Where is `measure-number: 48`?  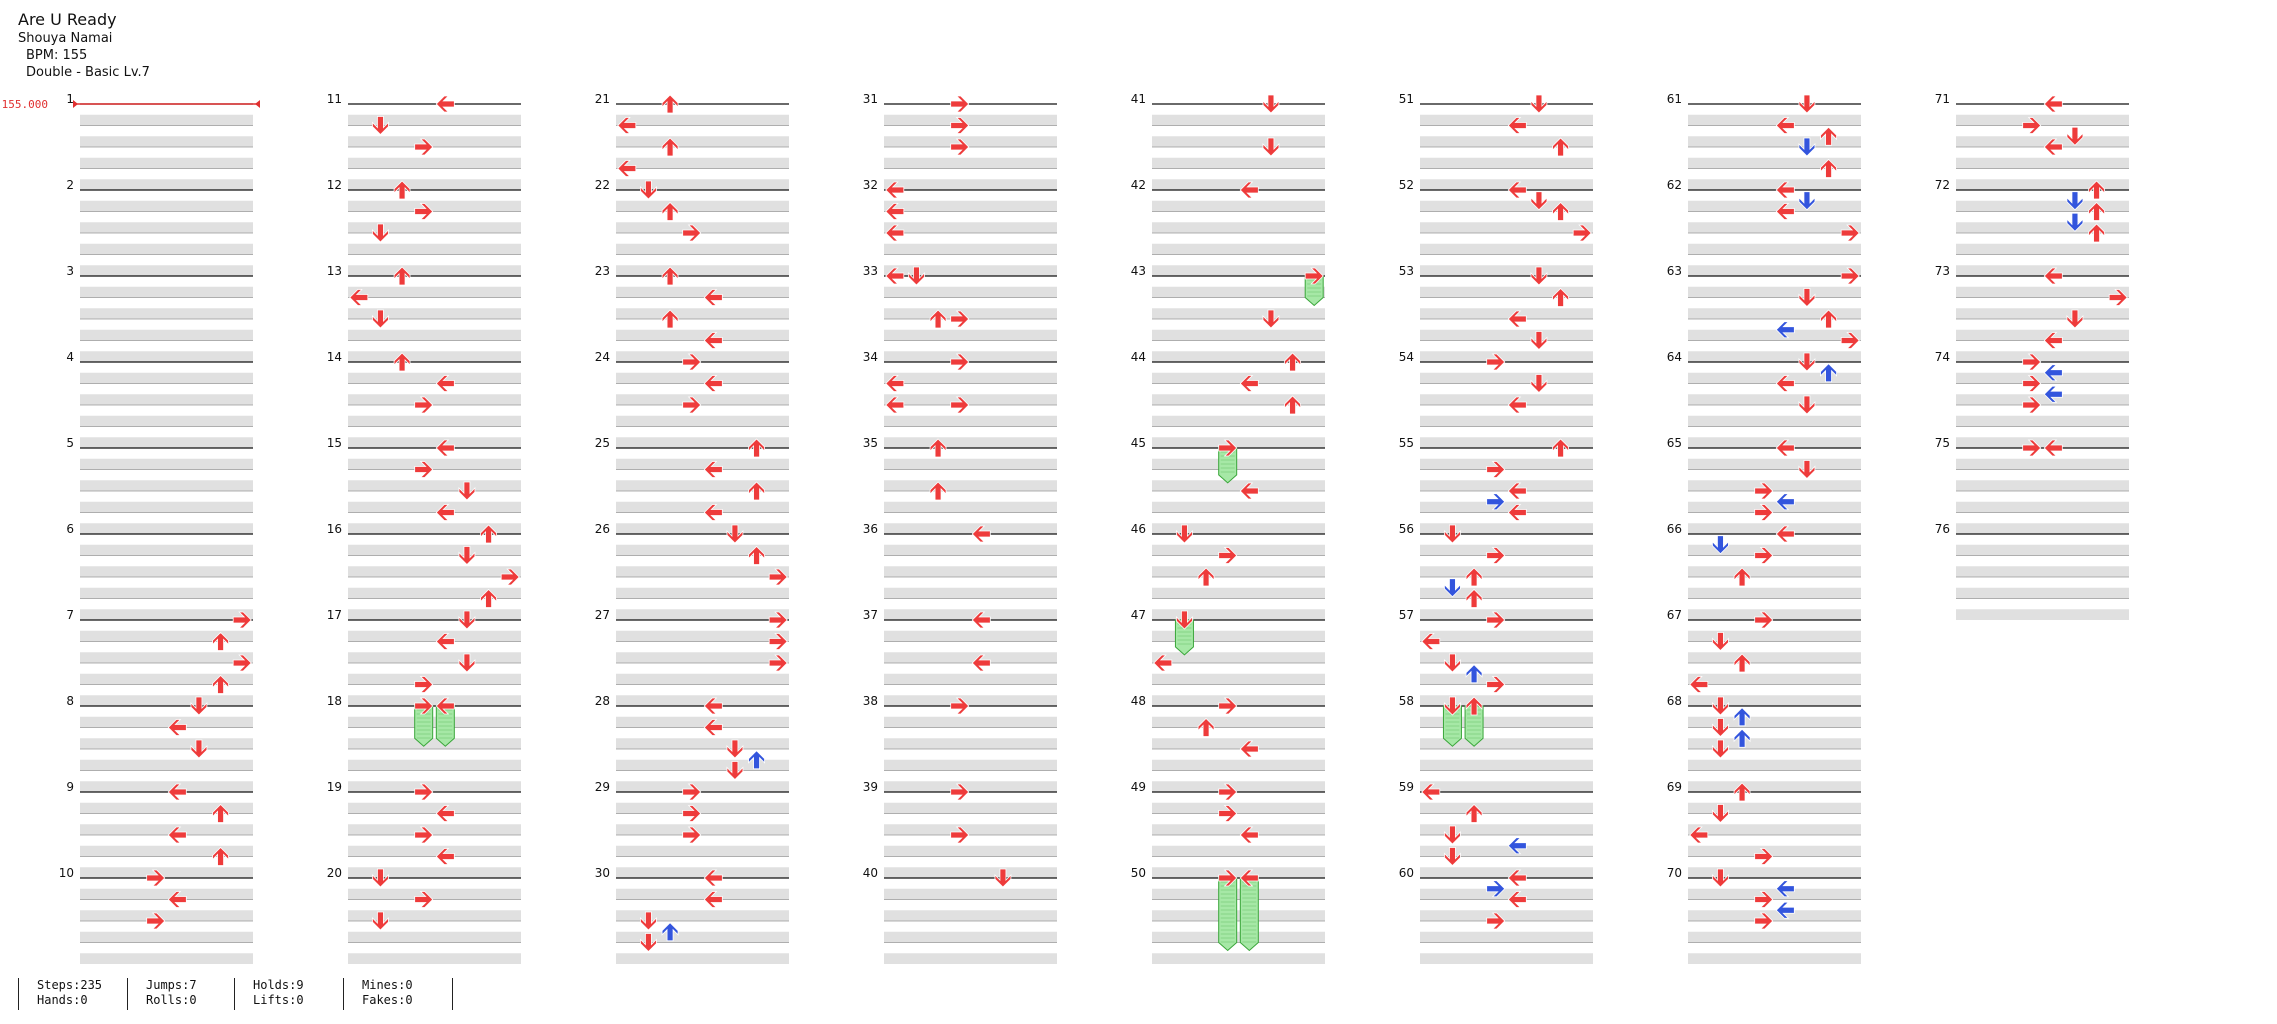 measure-number: 48 is located at coordinates (1138, 701).